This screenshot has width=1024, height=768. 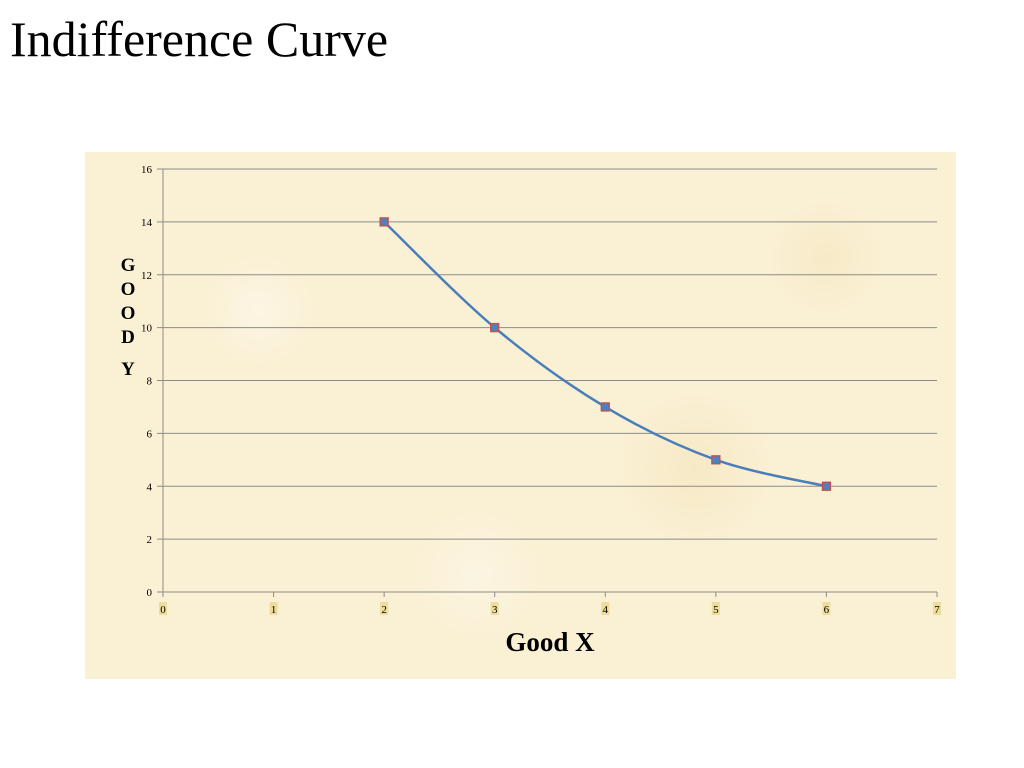 I want to click on y-tick-label: 6, so click(x=150, y=434).